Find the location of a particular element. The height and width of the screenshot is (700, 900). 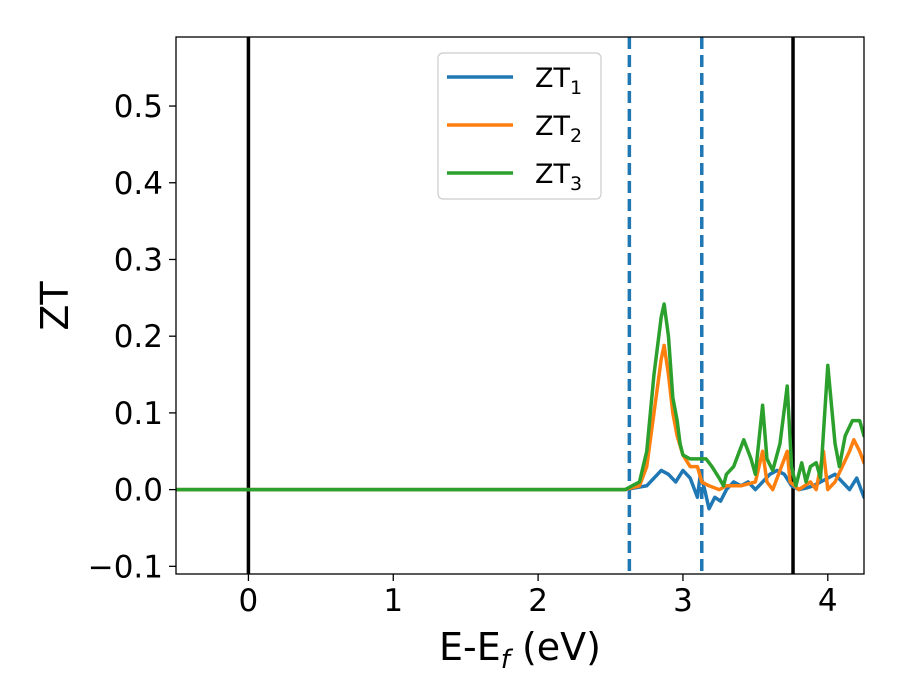

y-tick-label: 0.1 is located at coordinates (138, 414).